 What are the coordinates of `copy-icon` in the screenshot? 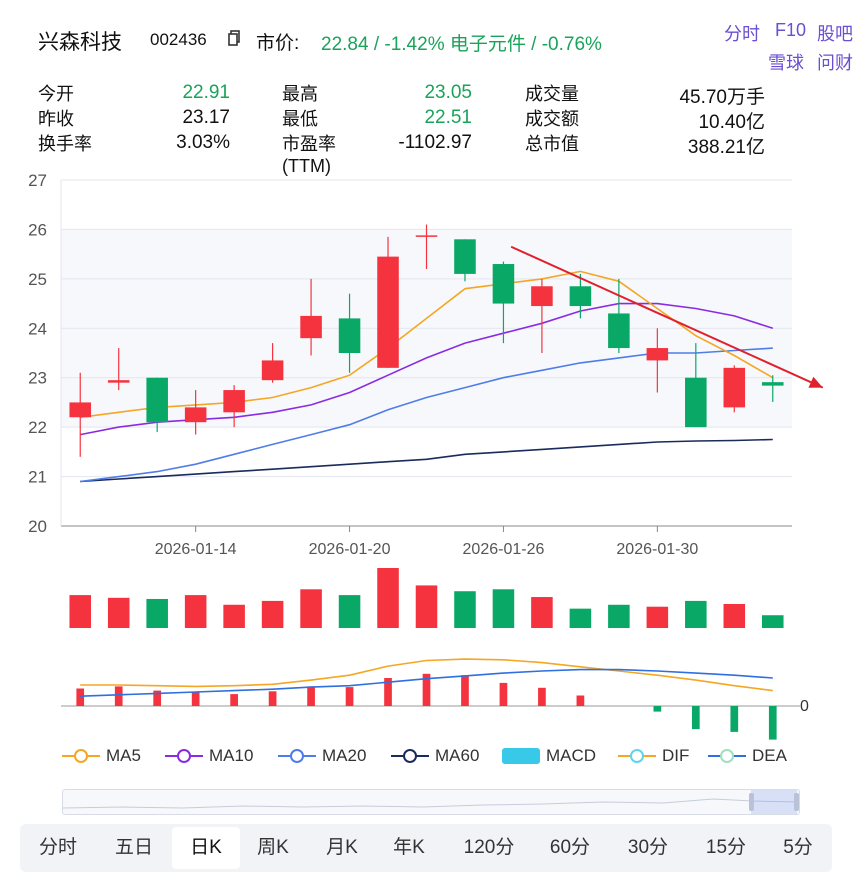 It's located at (234, 38).